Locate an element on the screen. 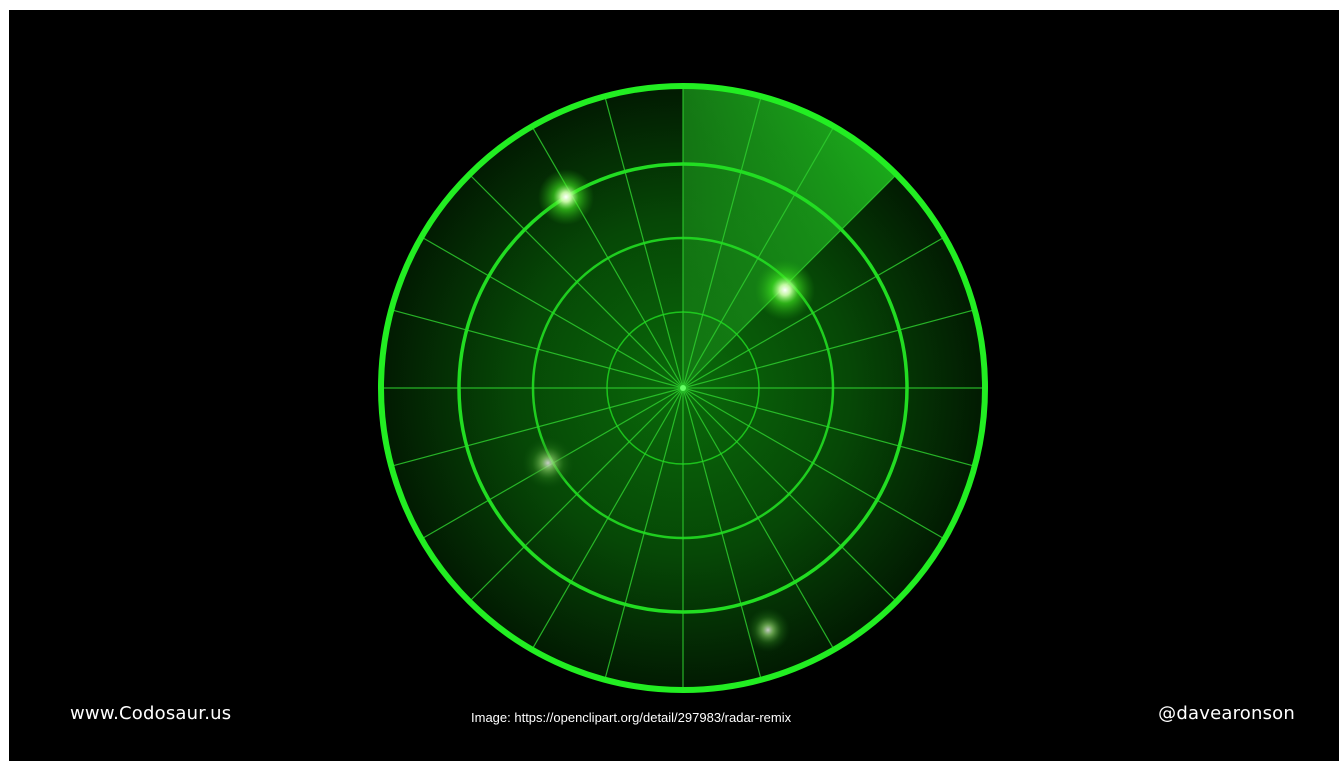 This screenshot has height=761, width=1339. radar-center is located at coordinates (683, 388).